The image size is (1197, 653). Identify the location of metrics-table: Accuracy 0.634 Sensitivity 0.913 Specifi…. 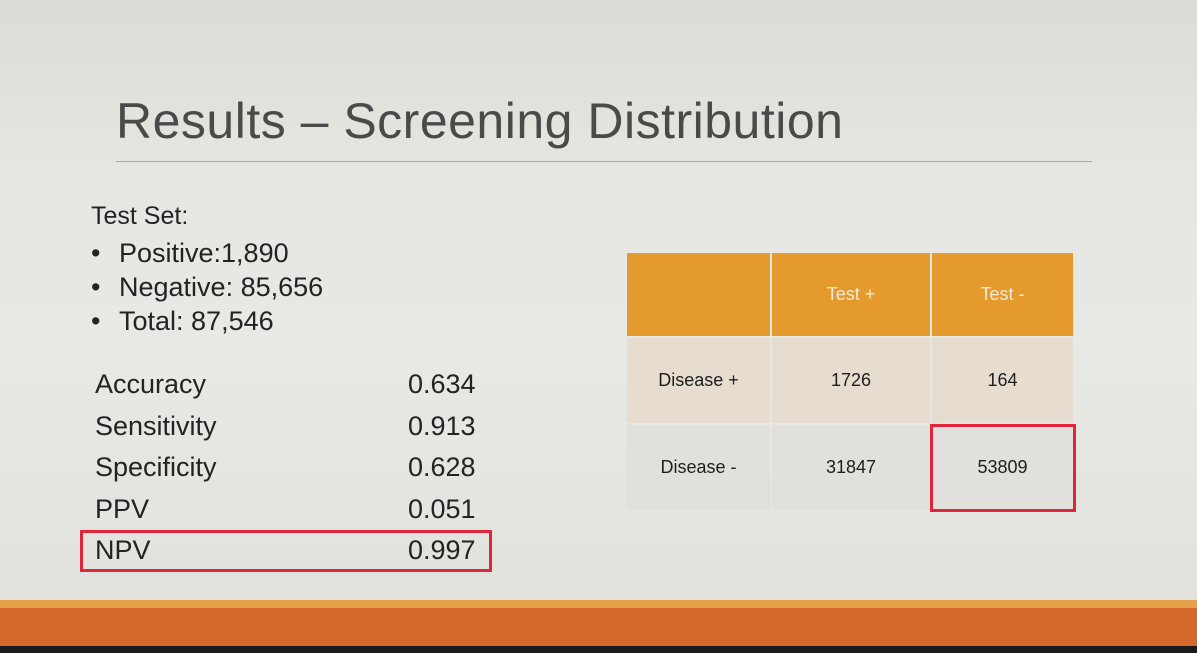
(295, 468).